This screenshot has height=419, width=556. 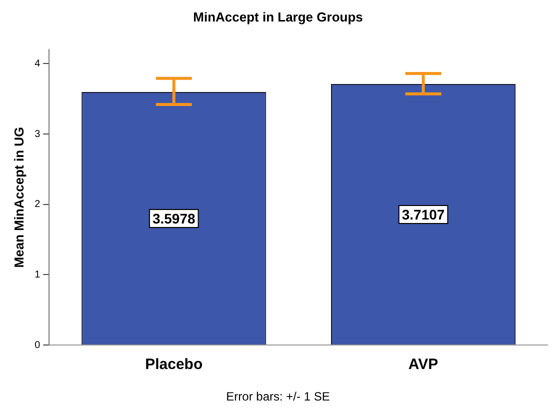 I want to click on x-tick-label: AVP, so click(x=423, y=365).